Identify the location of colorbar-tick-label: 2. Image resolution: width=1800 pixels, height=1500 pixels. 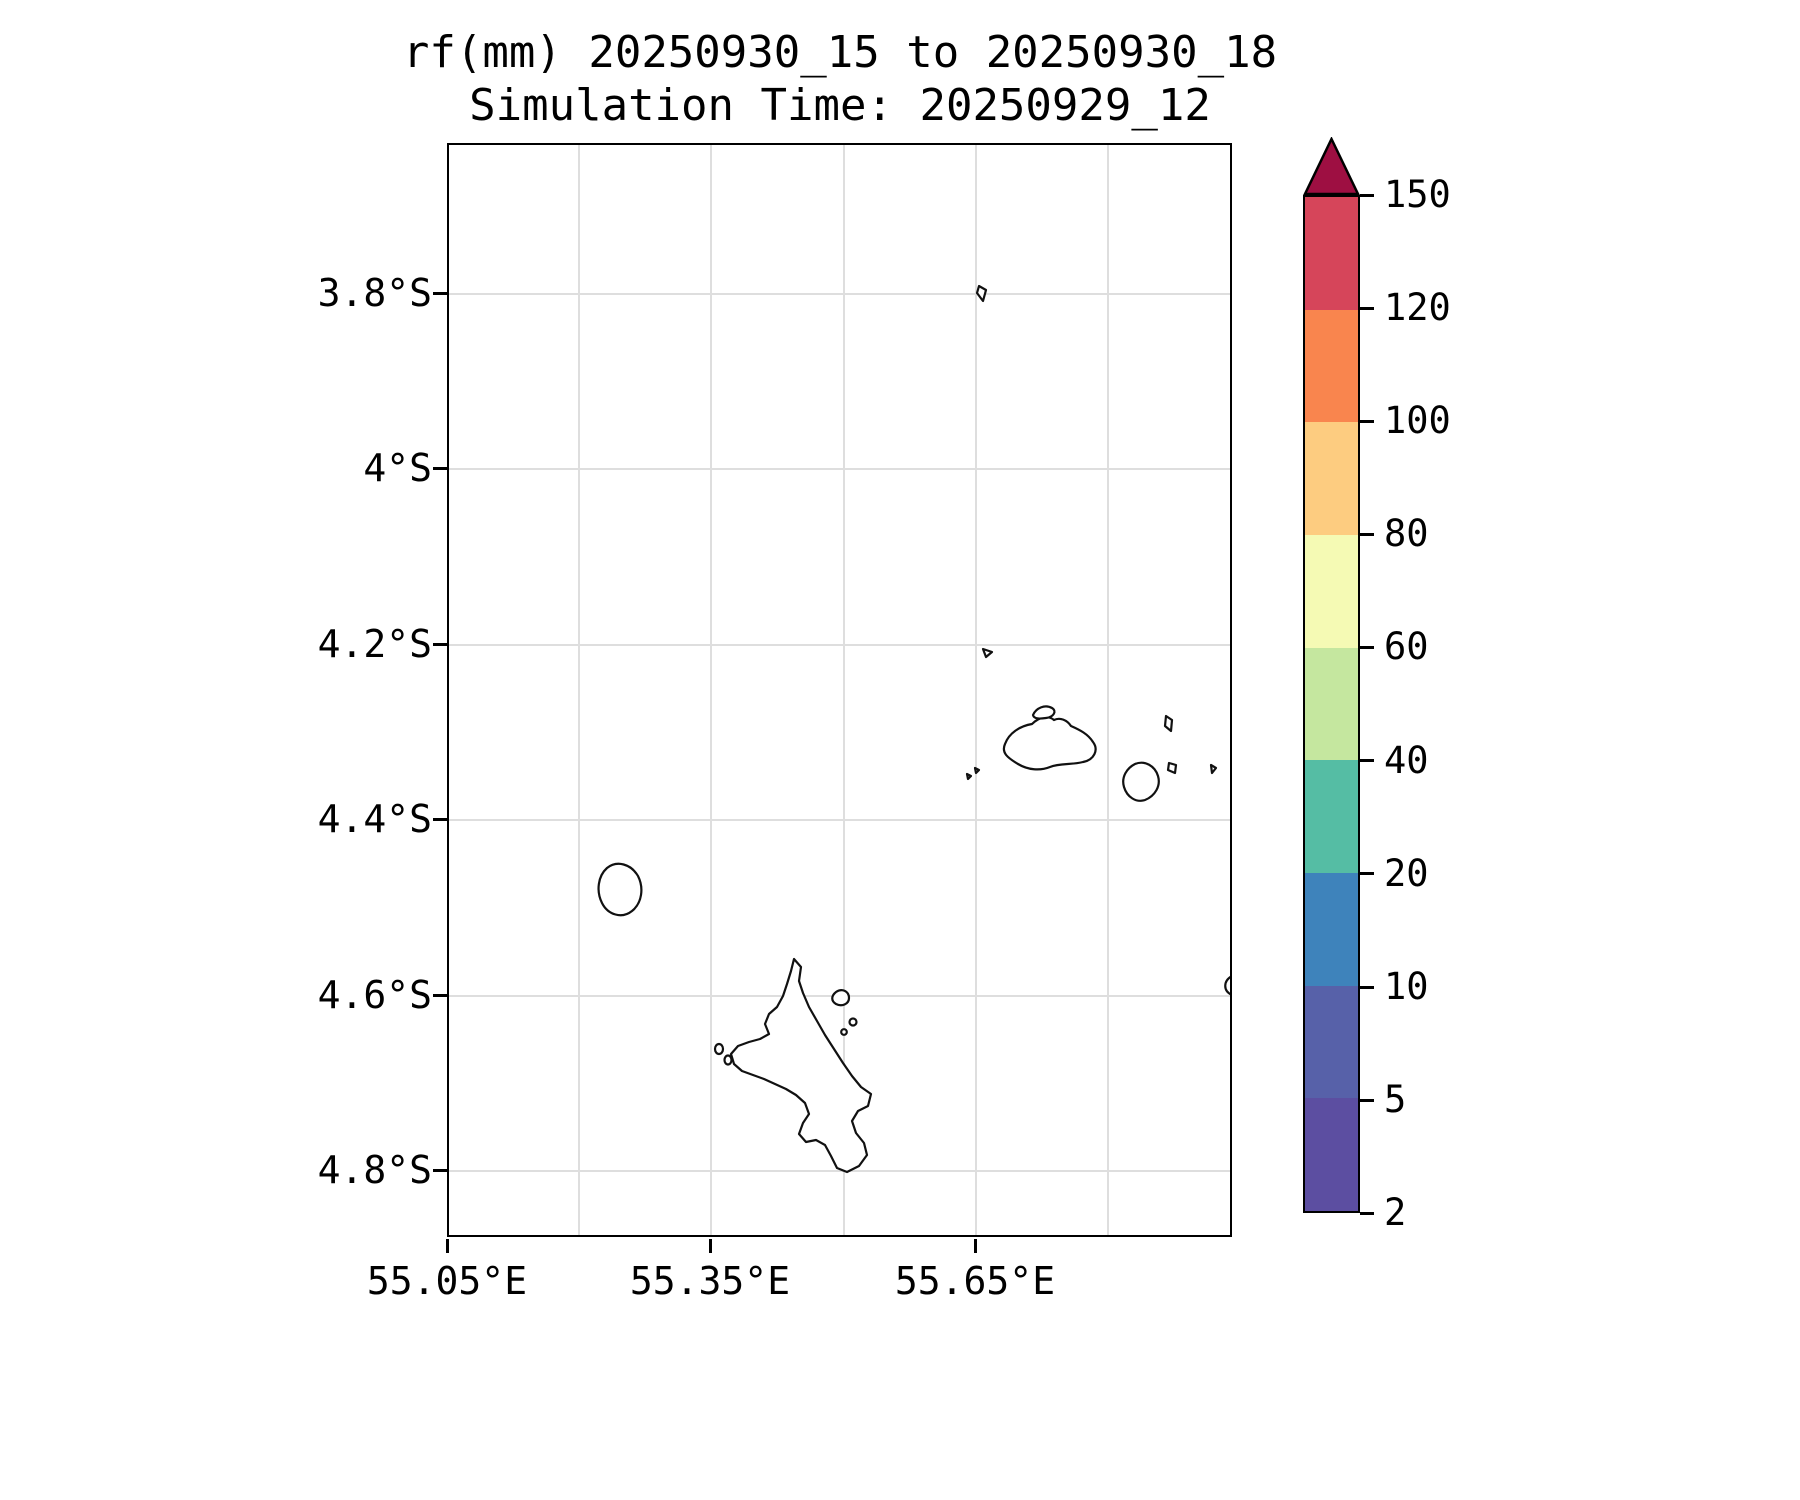
(1395, 1212).